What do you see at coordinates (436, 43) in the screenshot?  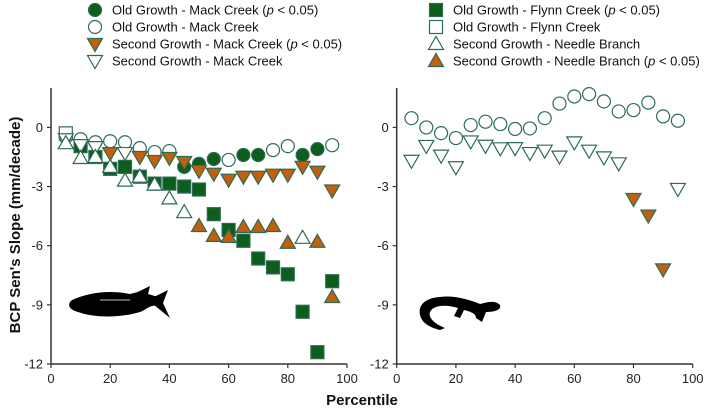 I see `legend-marker-triangle-up` at bounding box center [436, 43].